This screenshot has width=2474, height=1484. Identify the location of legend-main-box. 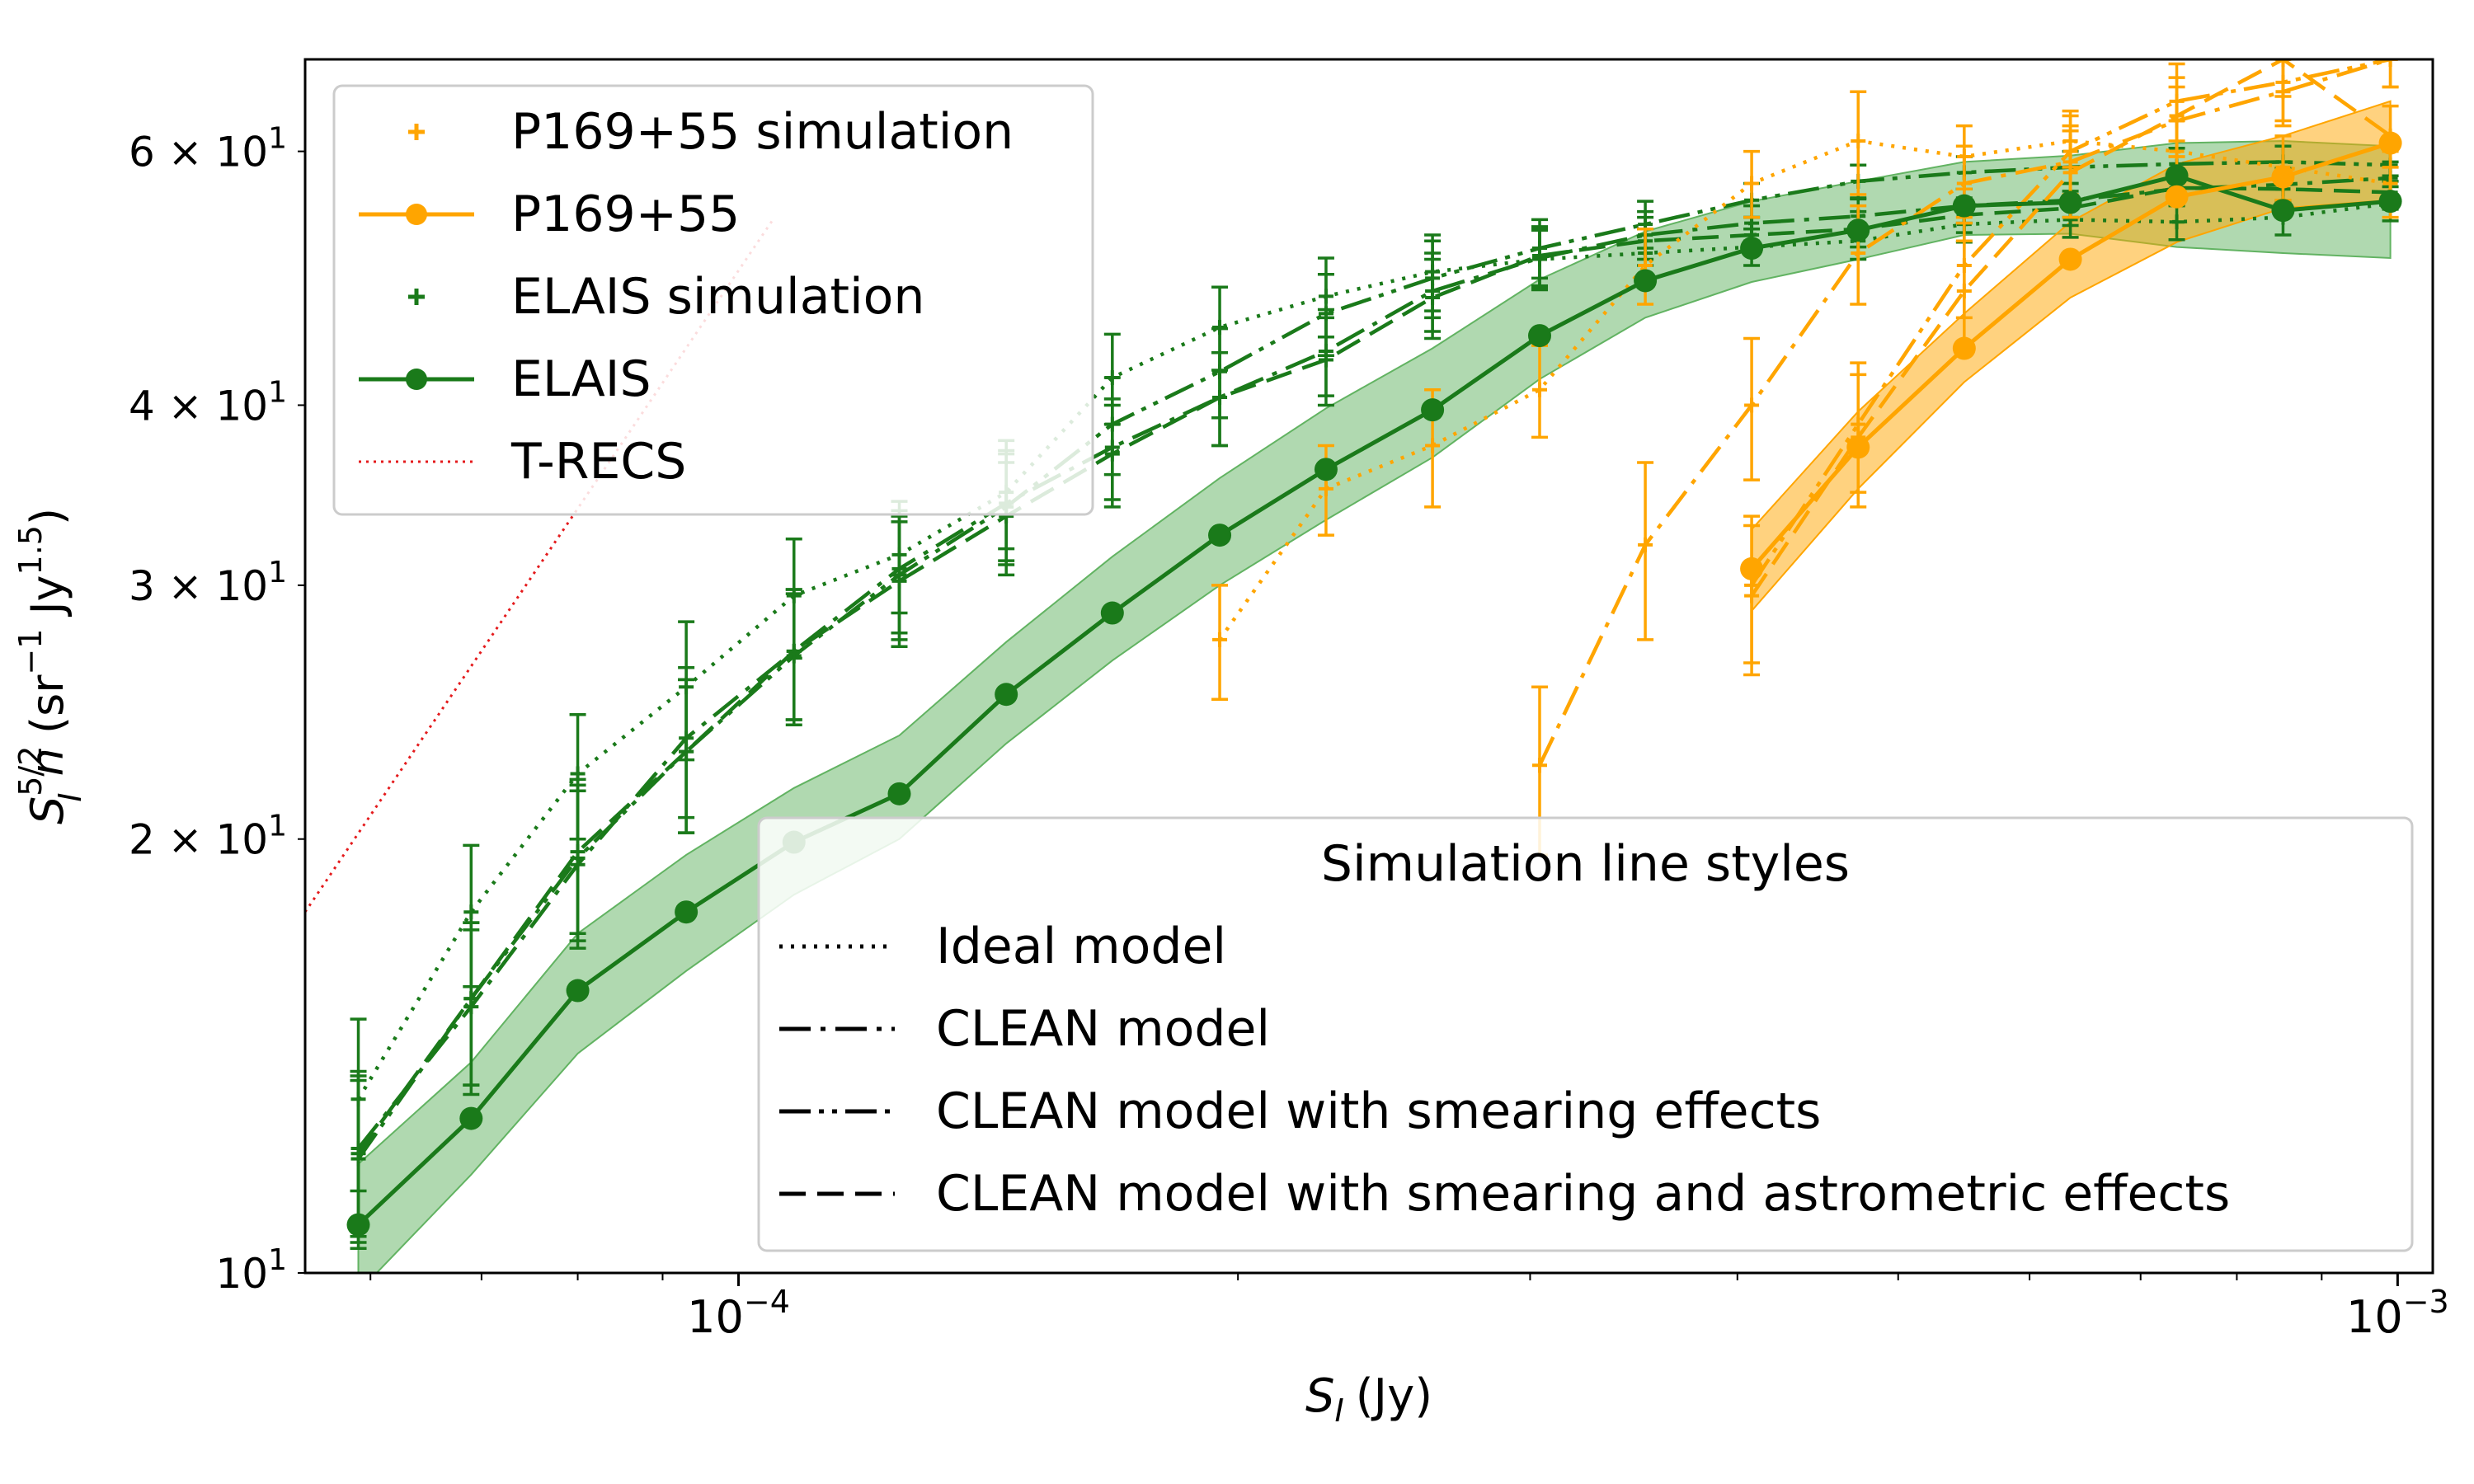
(713, 300).